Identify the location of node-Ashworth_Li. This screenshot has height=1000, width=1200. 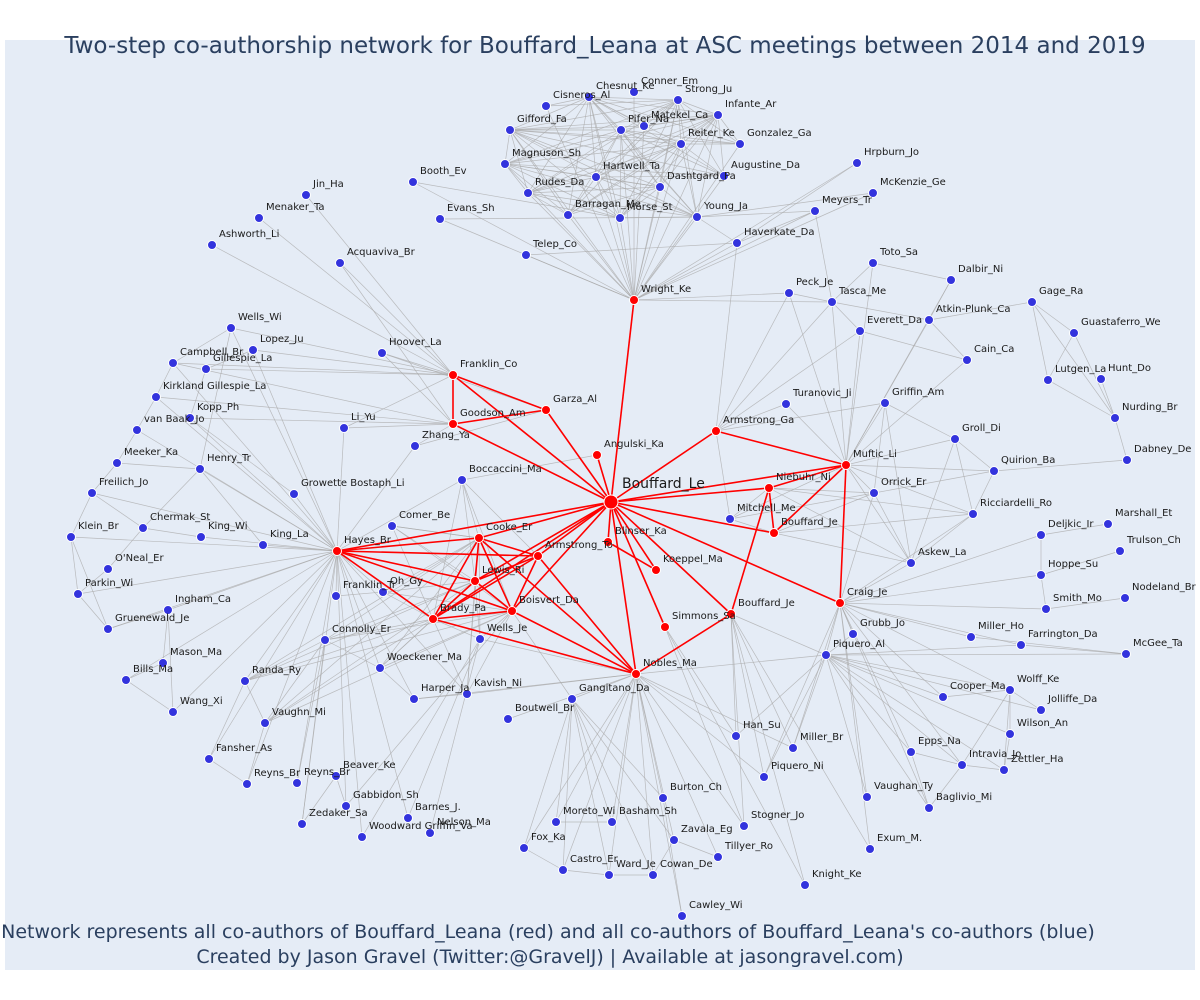
(212, 245).